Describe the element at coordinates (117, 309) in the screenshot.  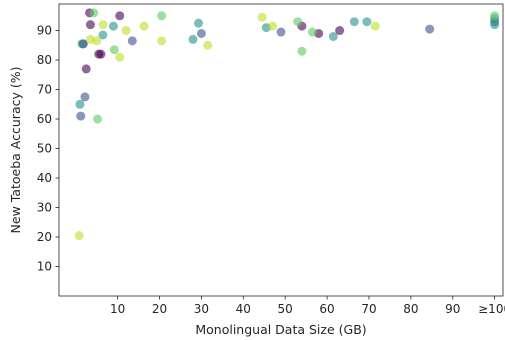
I see `x-tick-label: 10` at that location.